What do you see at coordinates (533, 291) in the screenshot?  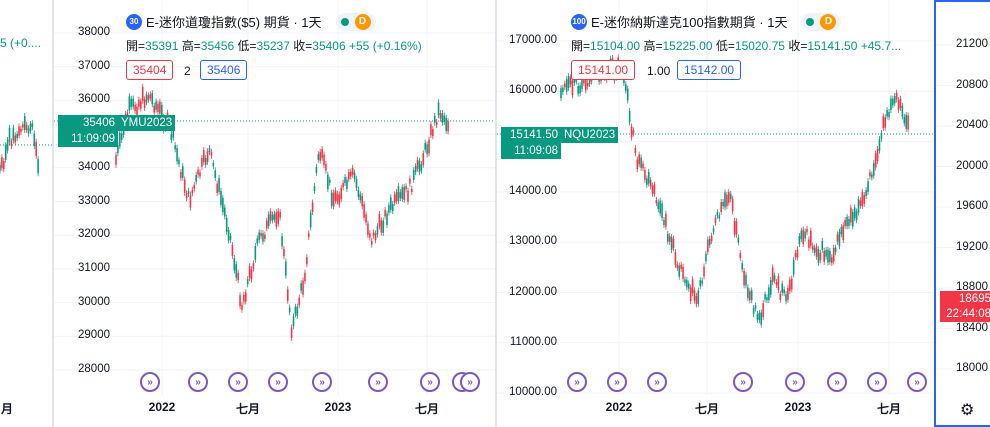 I see `nasdaq-y-tick: 12000.00` at bounding box center [533, 291].